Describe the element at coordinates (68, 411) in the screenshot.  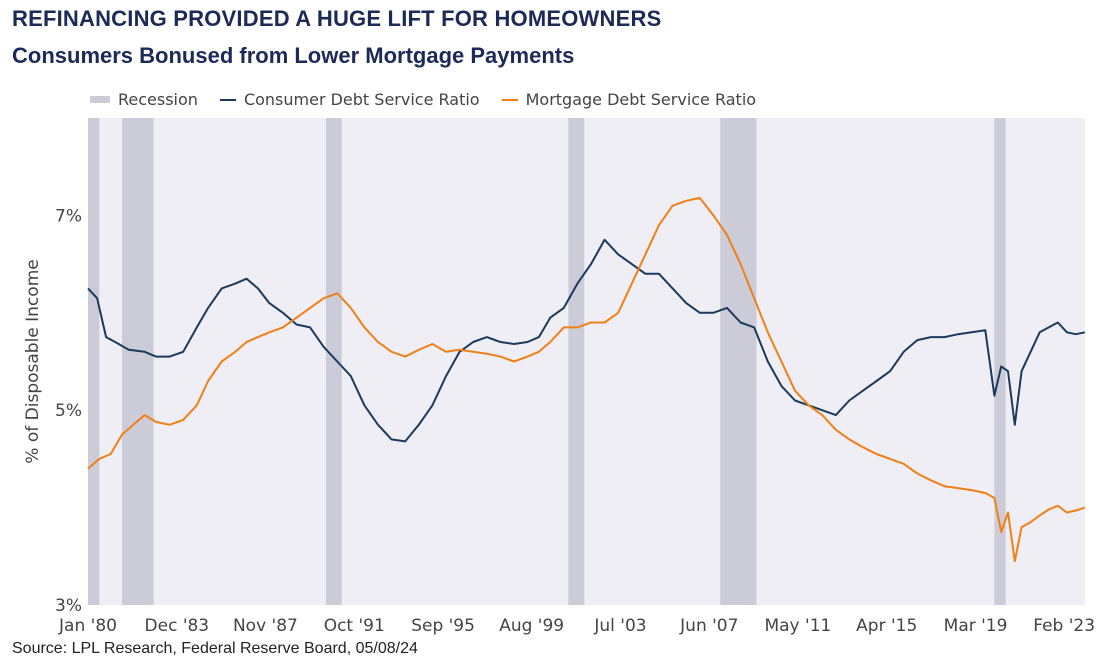
I see `y-tick-label: 5%` at that location.